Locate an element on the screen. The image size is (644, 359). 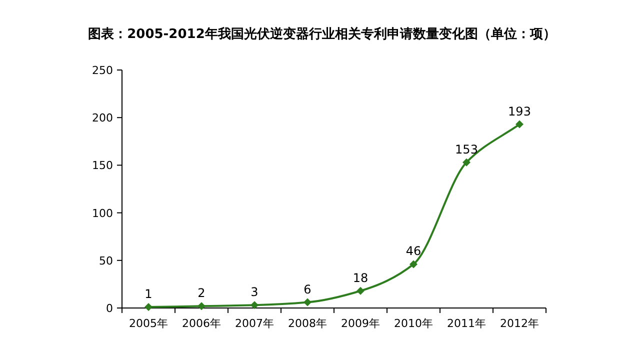
y-tick-label: 50 is located at coordinates (106, 261).